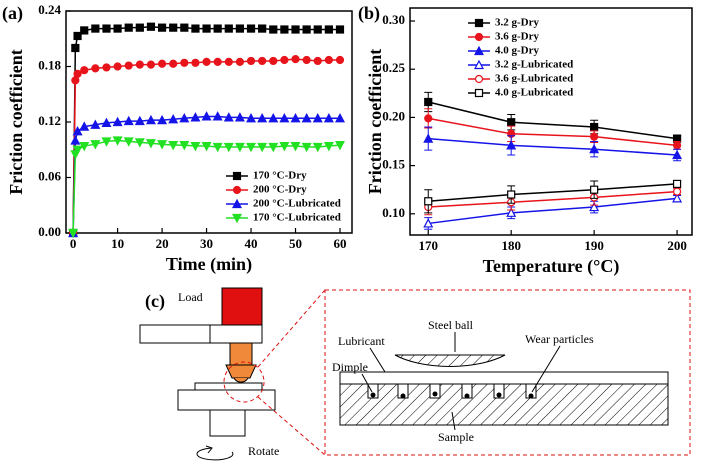  Describe the element at coordinates (209, 449) in the screenshot. I see `rotate-arrowhead` at that location.